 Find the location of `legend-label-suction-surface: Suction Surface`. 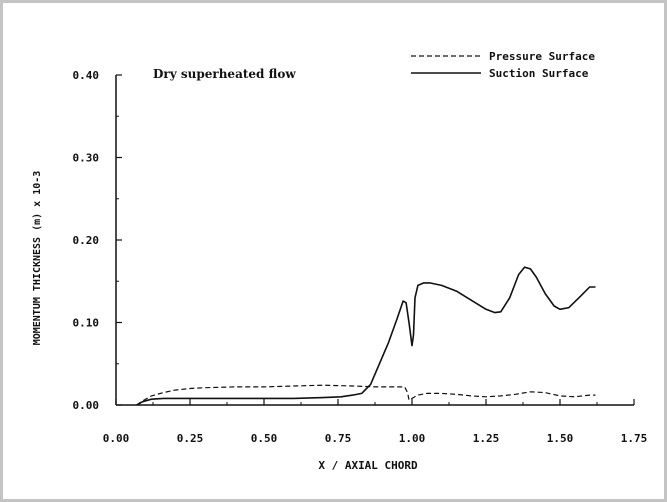

legend-label-suction-surface: Suction Surface is located at coordinates (539, 73).